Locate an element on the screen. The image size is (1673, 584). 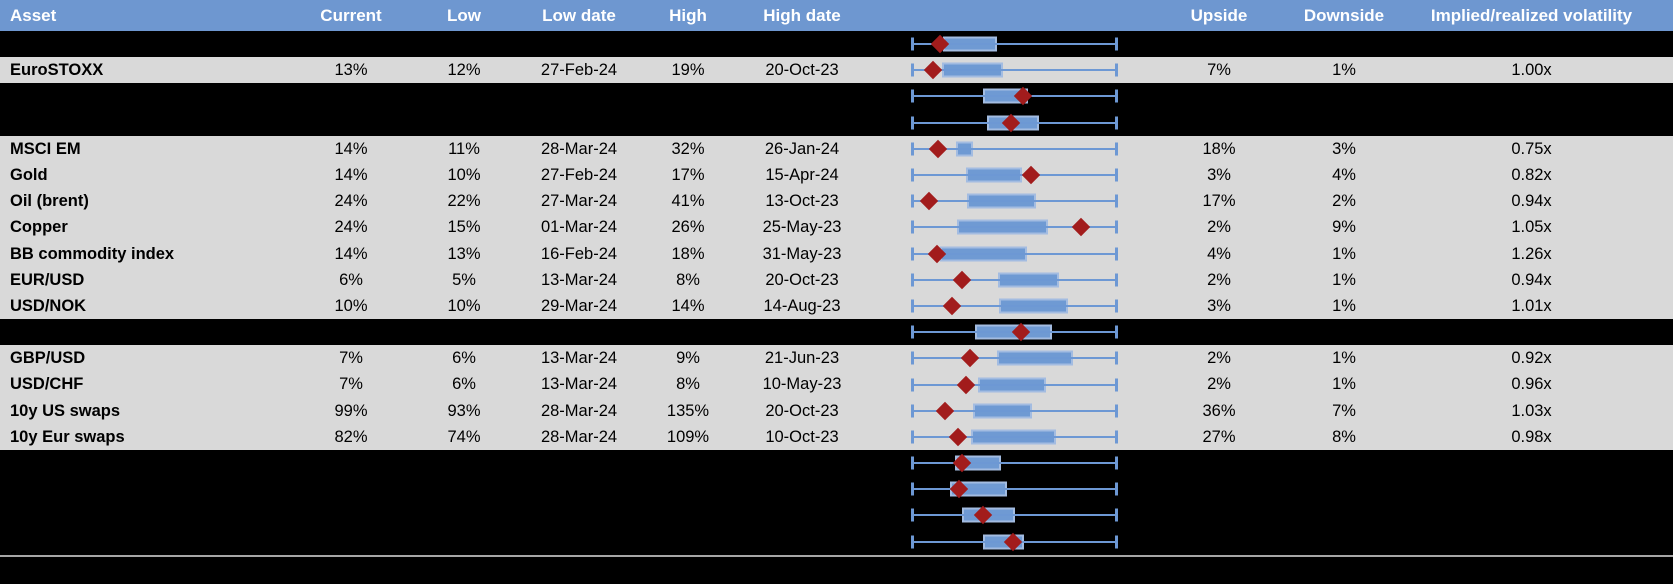
cell-high: 19% is located at coordinates (688, 70).